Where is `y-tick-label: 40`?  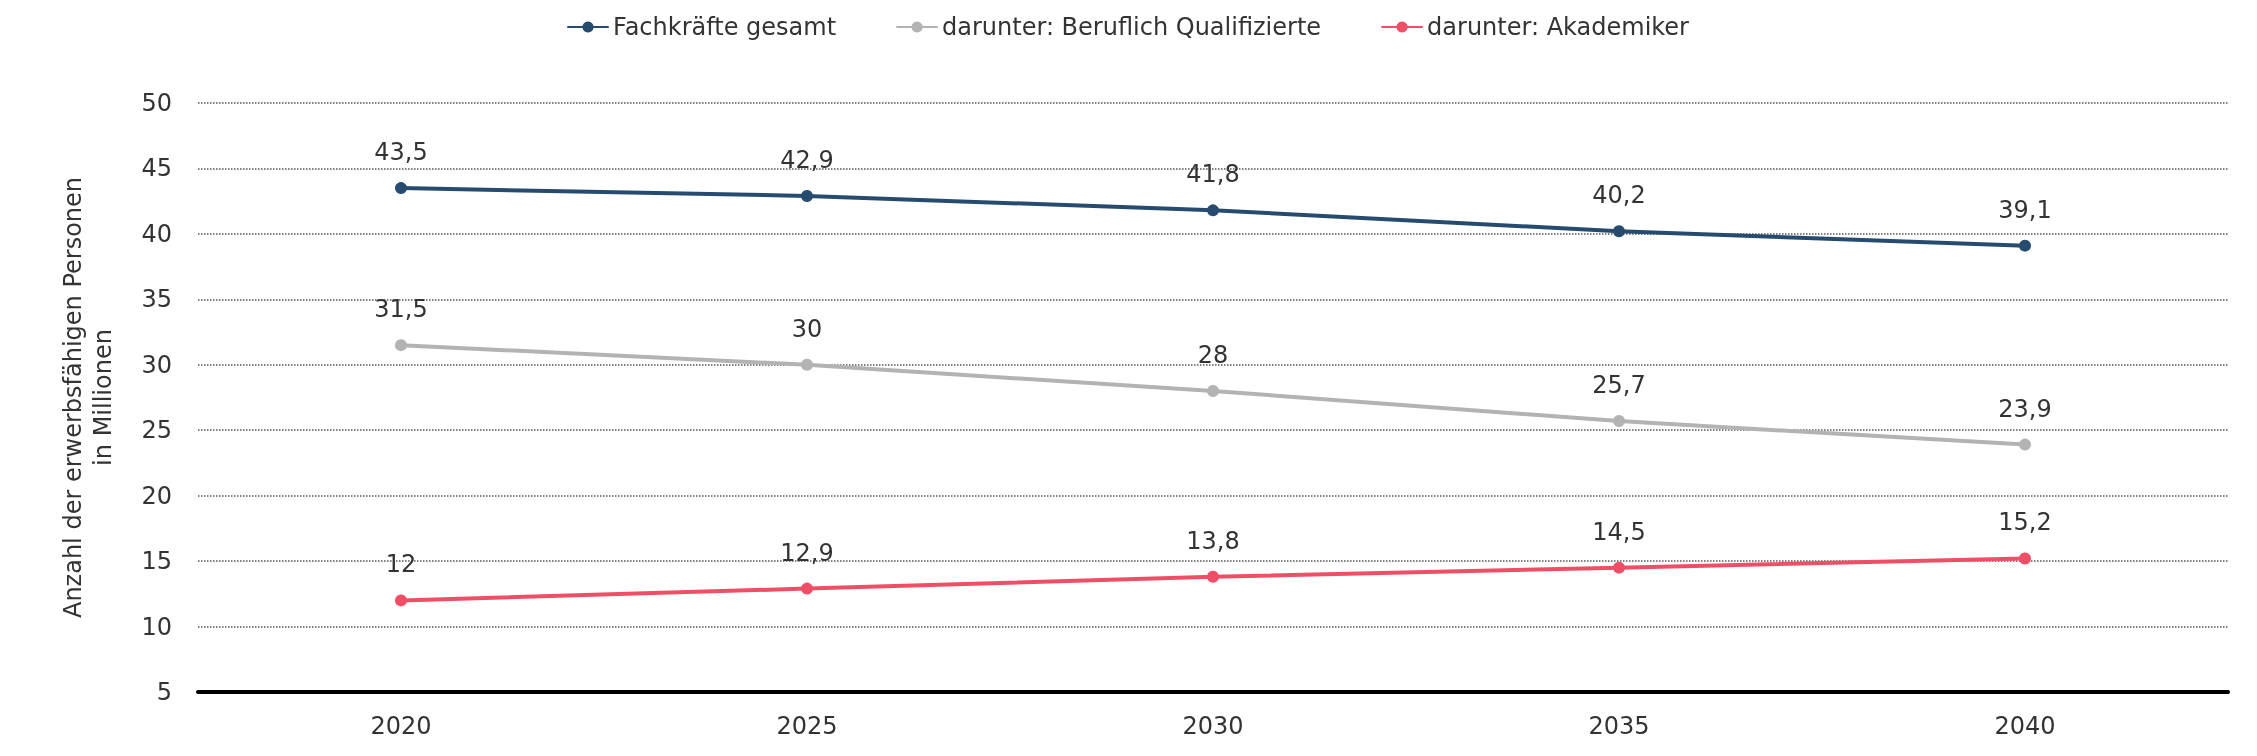 y-tick-label: 40 is located at coordinates (156, 233).